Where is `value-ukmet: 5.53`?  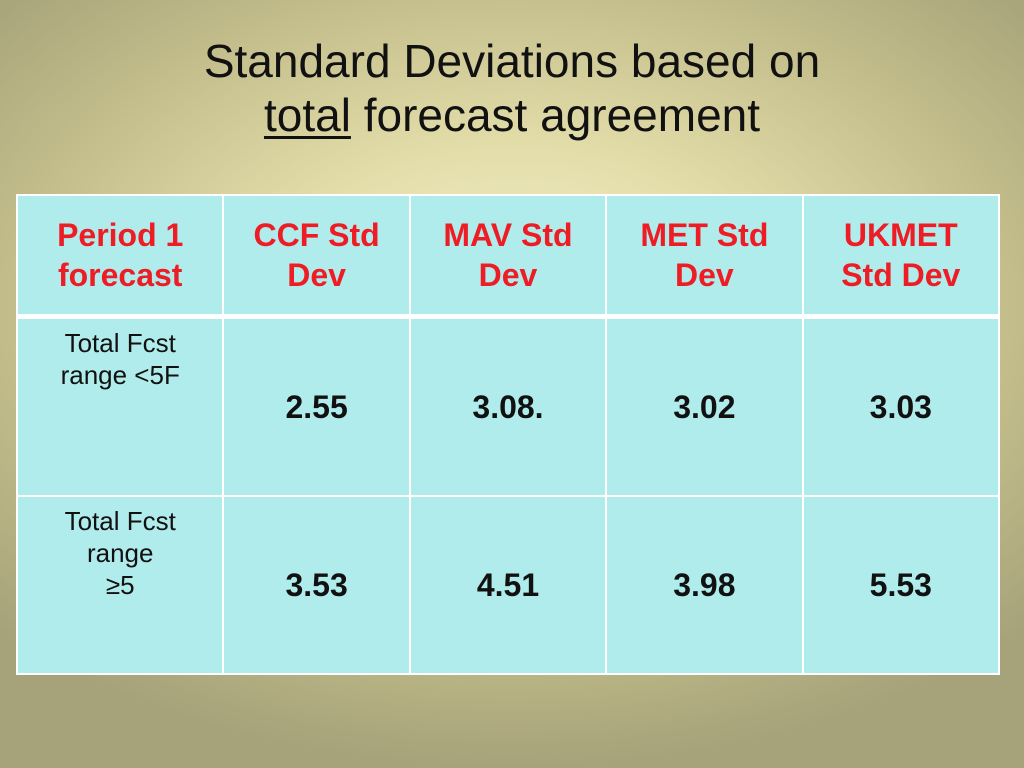
value-ukmet: 5.53 is located at coordinates (901, 585).